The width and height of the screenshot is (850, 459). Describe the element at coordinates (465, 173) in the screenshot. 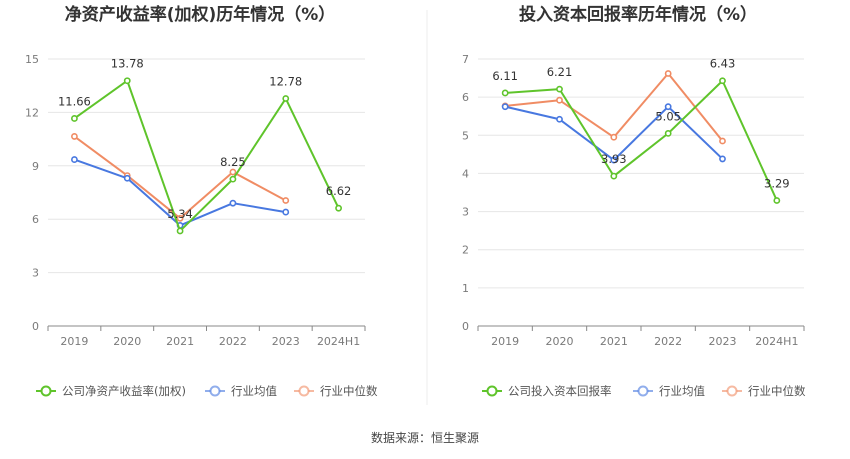

I see `roic-y-tick-label: 4` at that location.